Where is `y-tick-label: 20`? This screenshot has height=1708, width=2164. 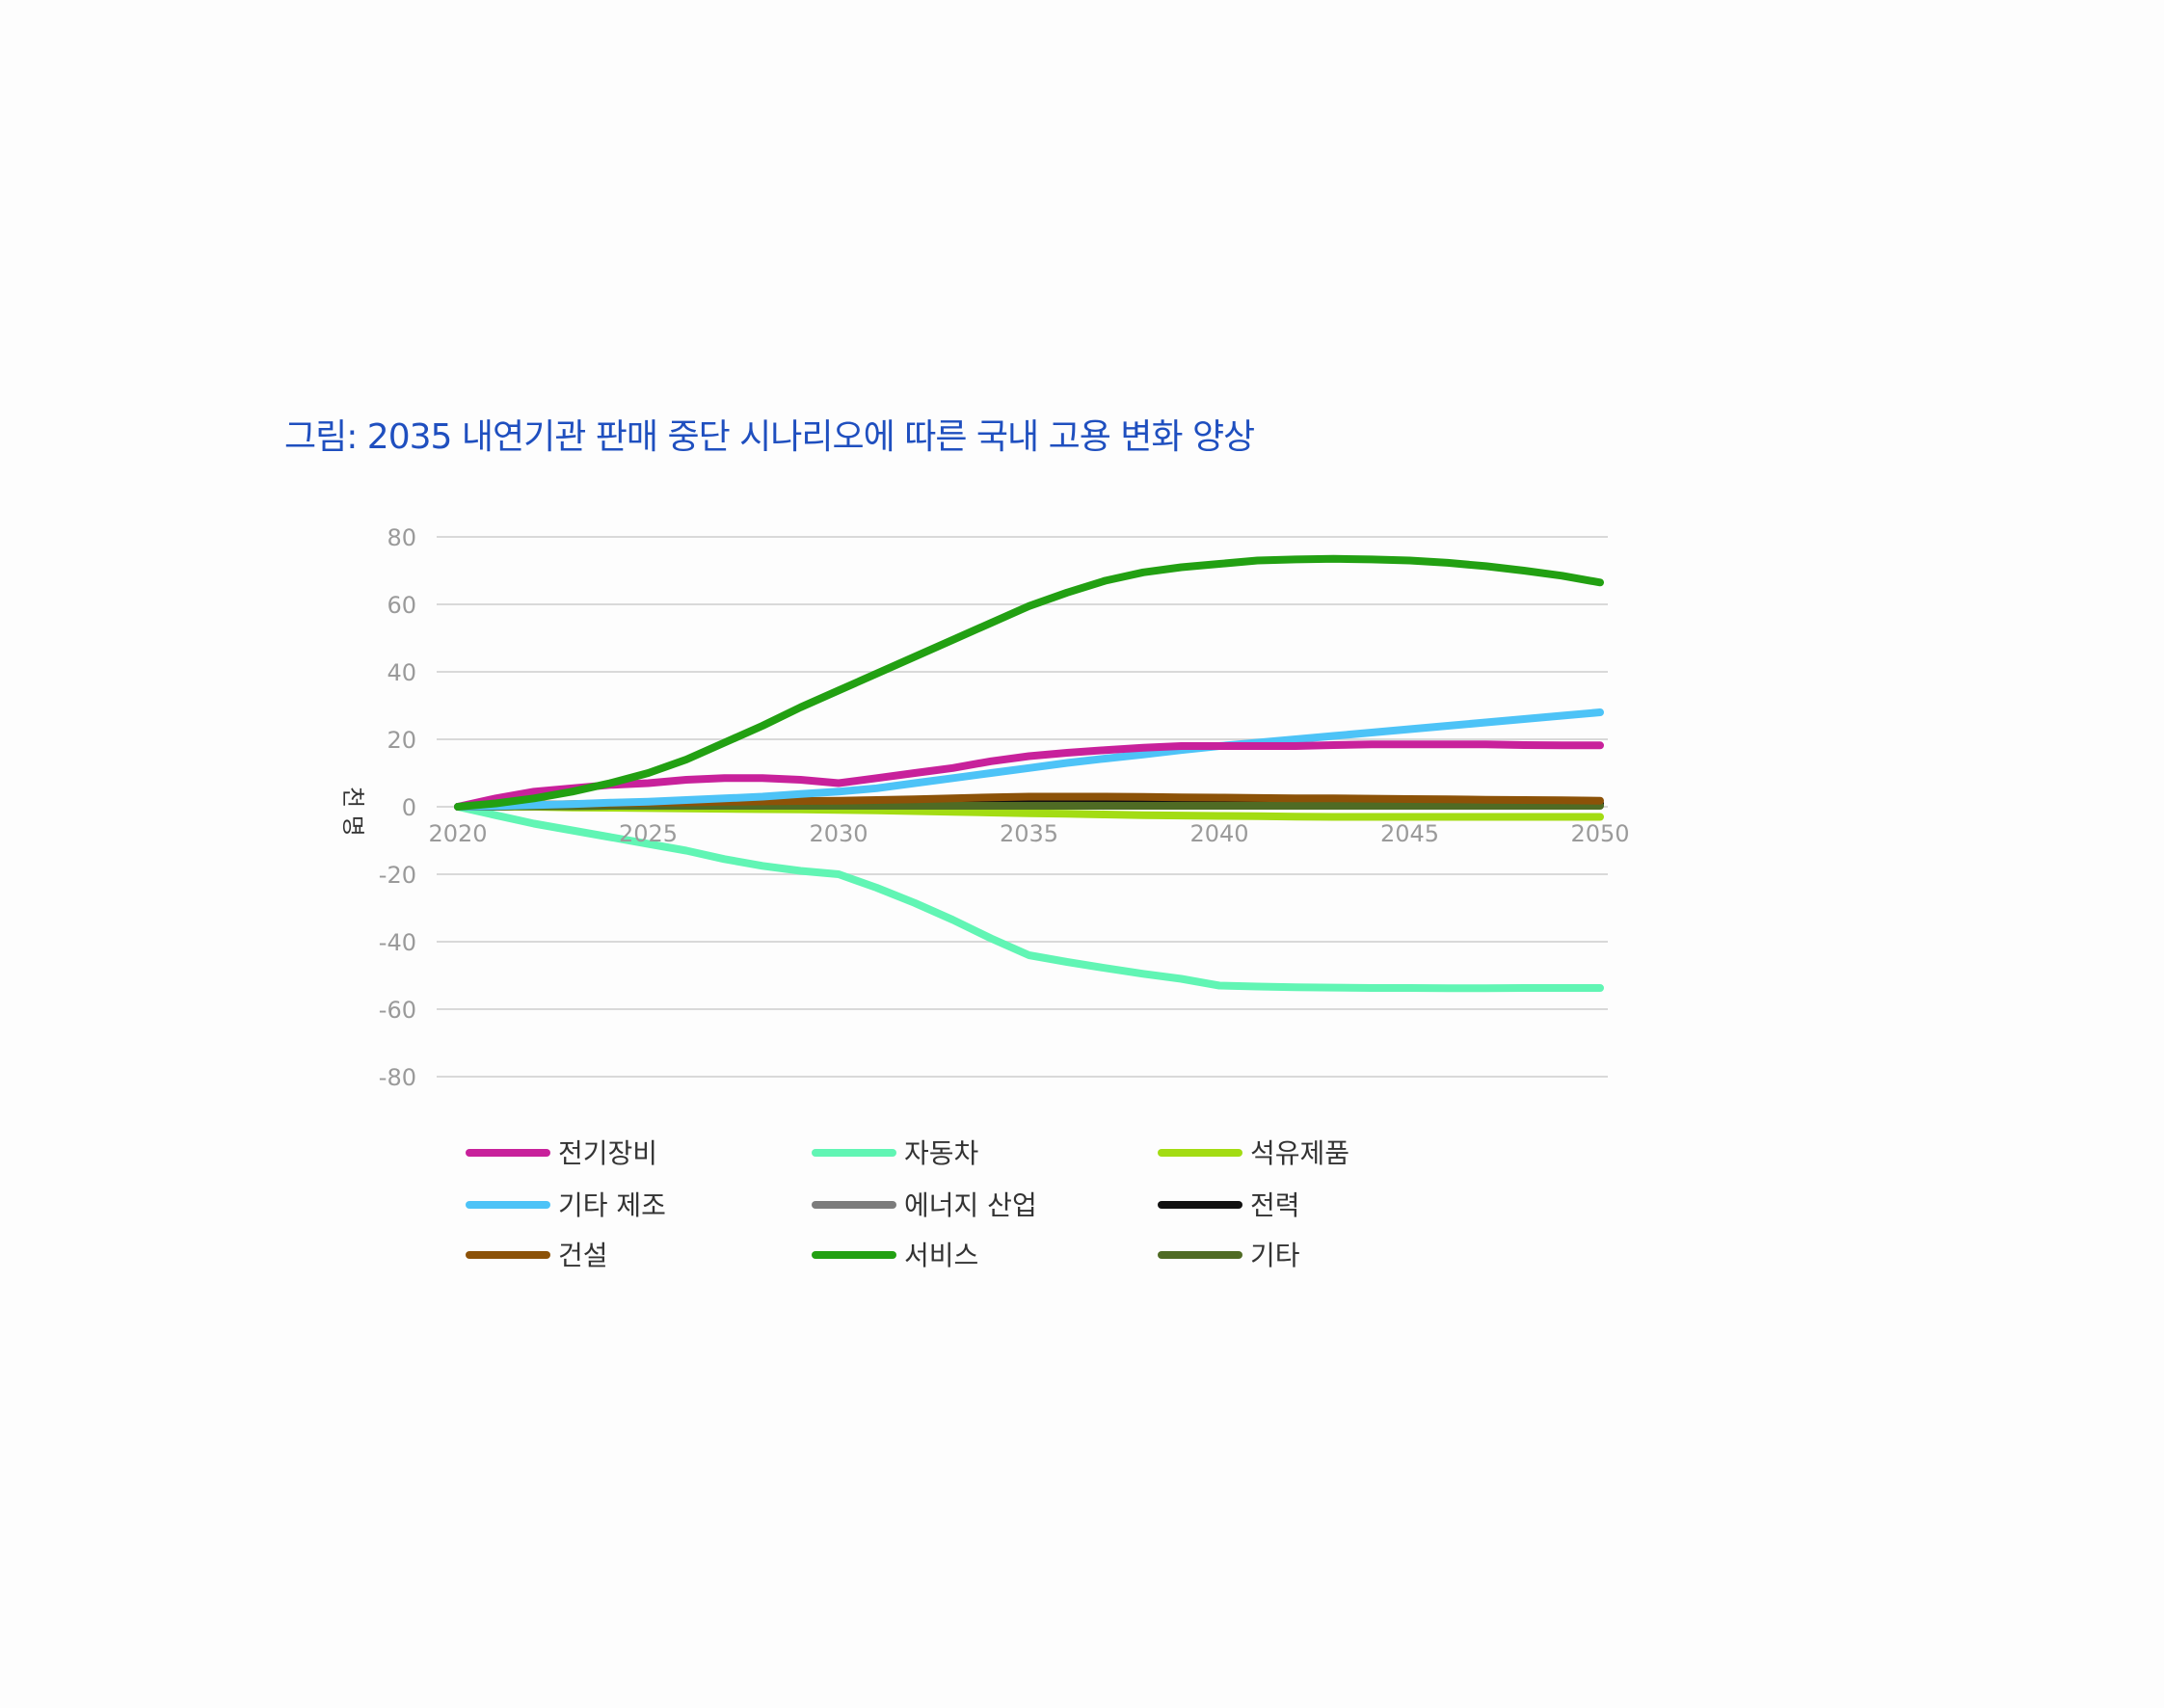 y-tick-label: 20 is located at coordinates (401, 740).